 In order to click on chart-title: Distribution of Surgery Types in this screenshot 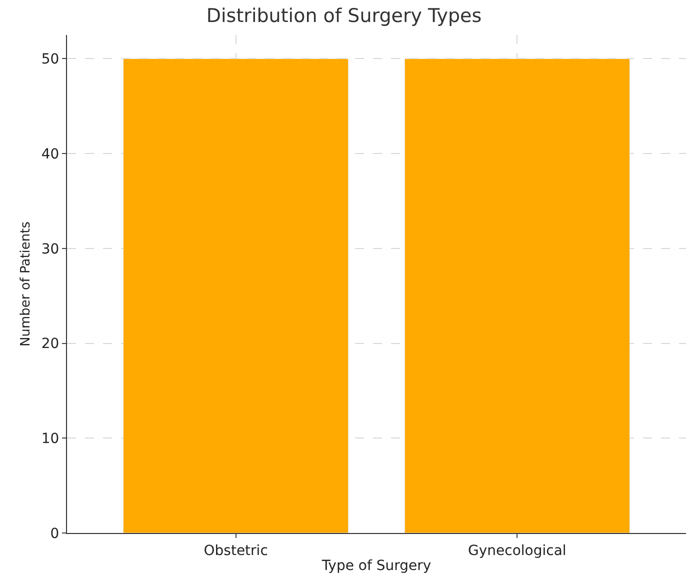, I will do `click(344, 15)`.